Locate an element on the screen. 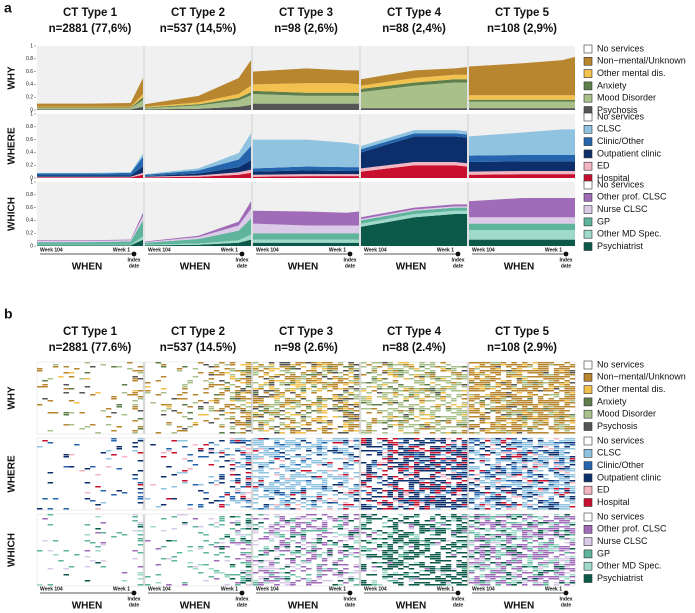  x-axis-title: WHEN is located at coordinates (519, 267).